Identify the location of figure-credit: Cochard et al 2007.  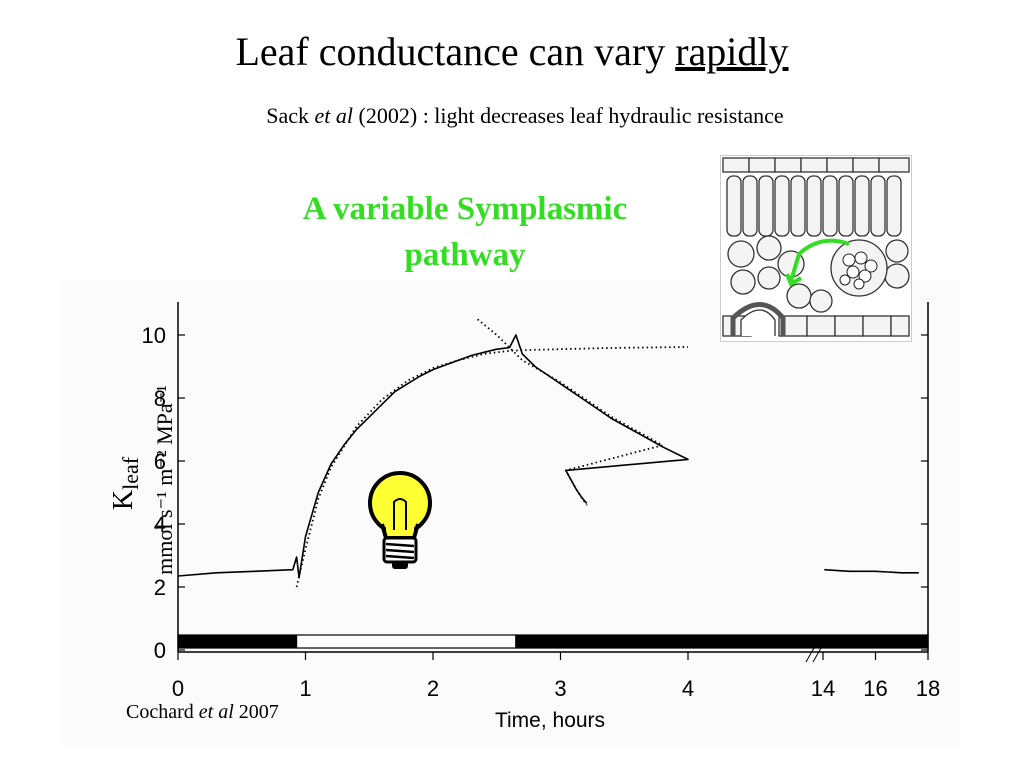
(202, 712).